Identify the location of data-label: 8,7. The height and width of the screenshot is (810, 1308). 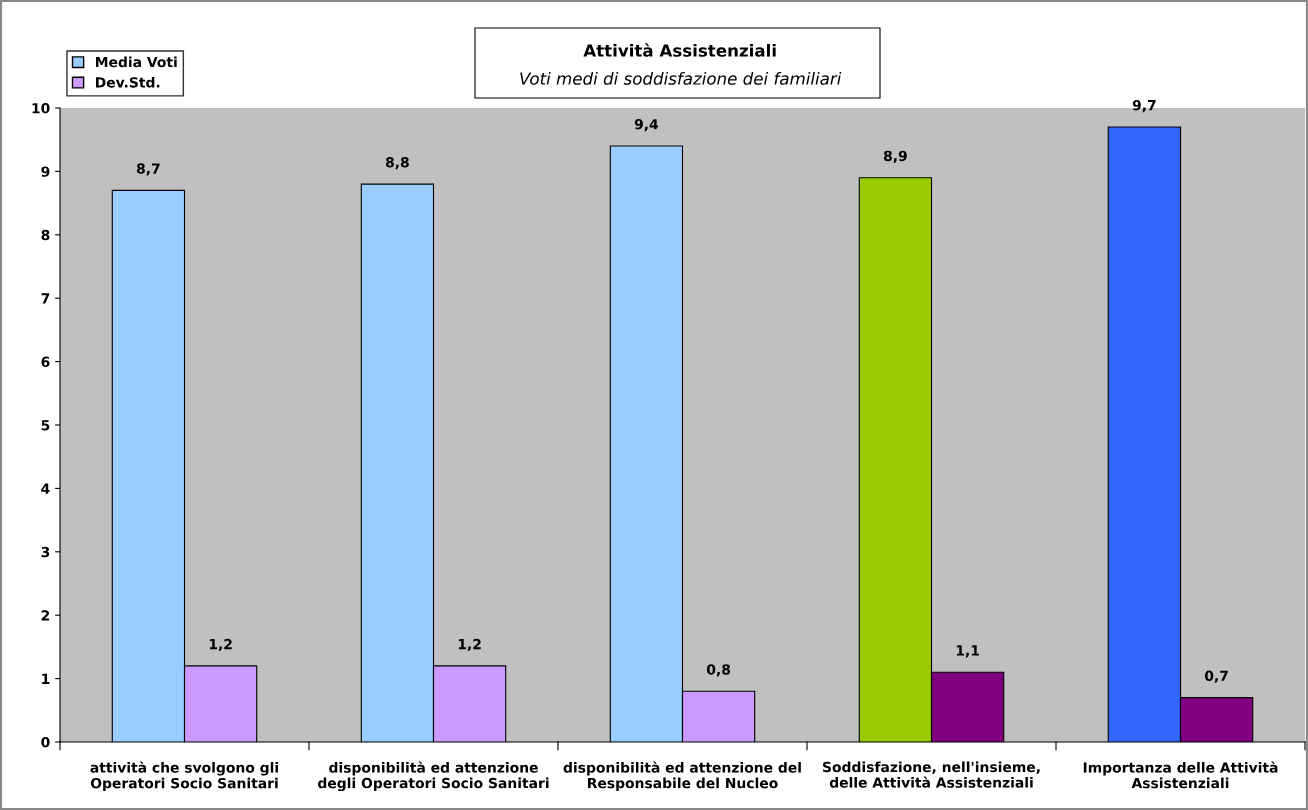
(148, 169).